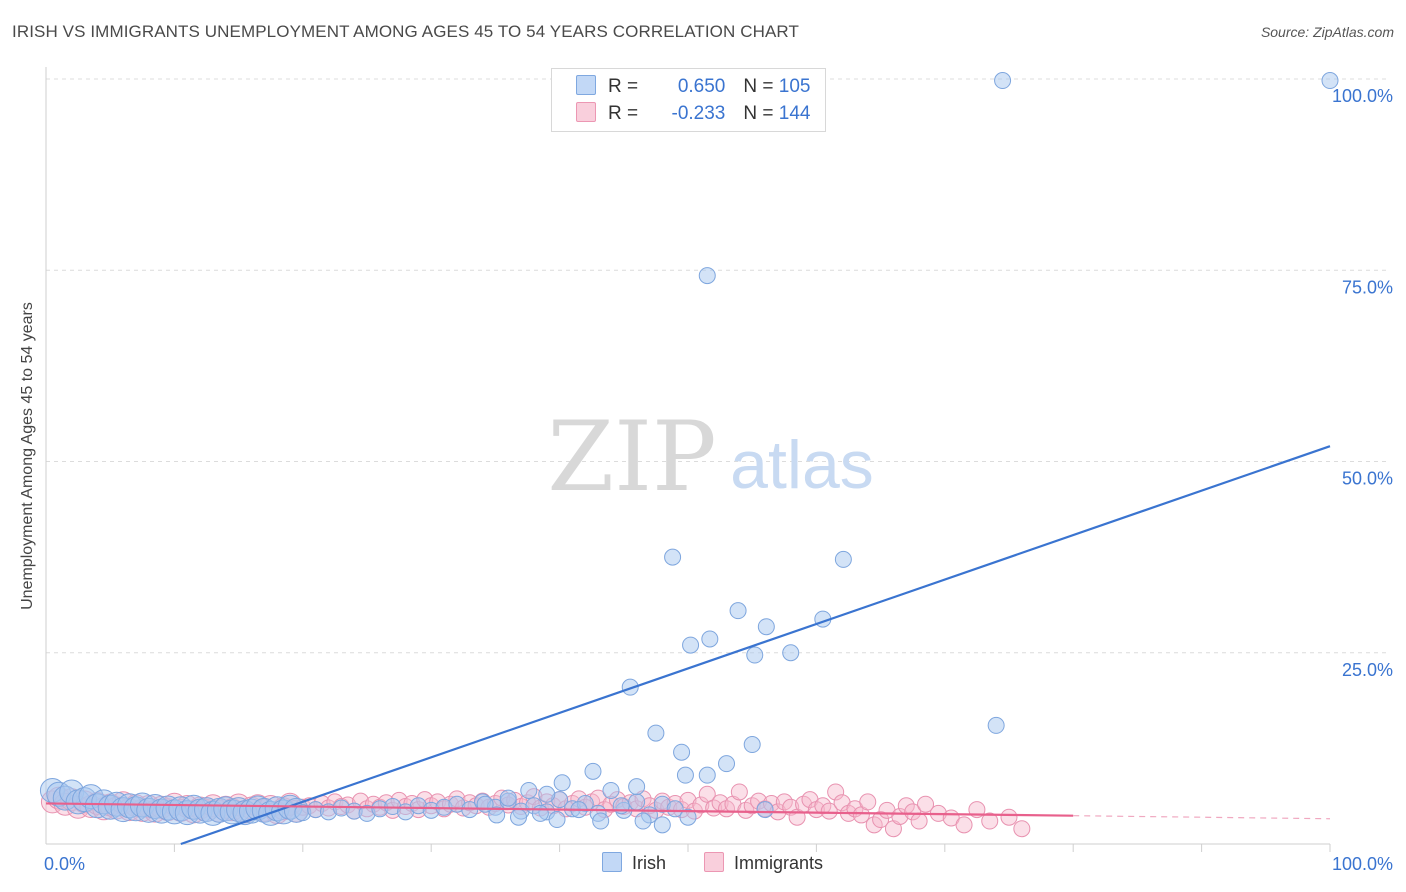  Describe the element at coordinates (1362, 96) in the screenshot. I see `y-tick-label: 100.0%` at that location.